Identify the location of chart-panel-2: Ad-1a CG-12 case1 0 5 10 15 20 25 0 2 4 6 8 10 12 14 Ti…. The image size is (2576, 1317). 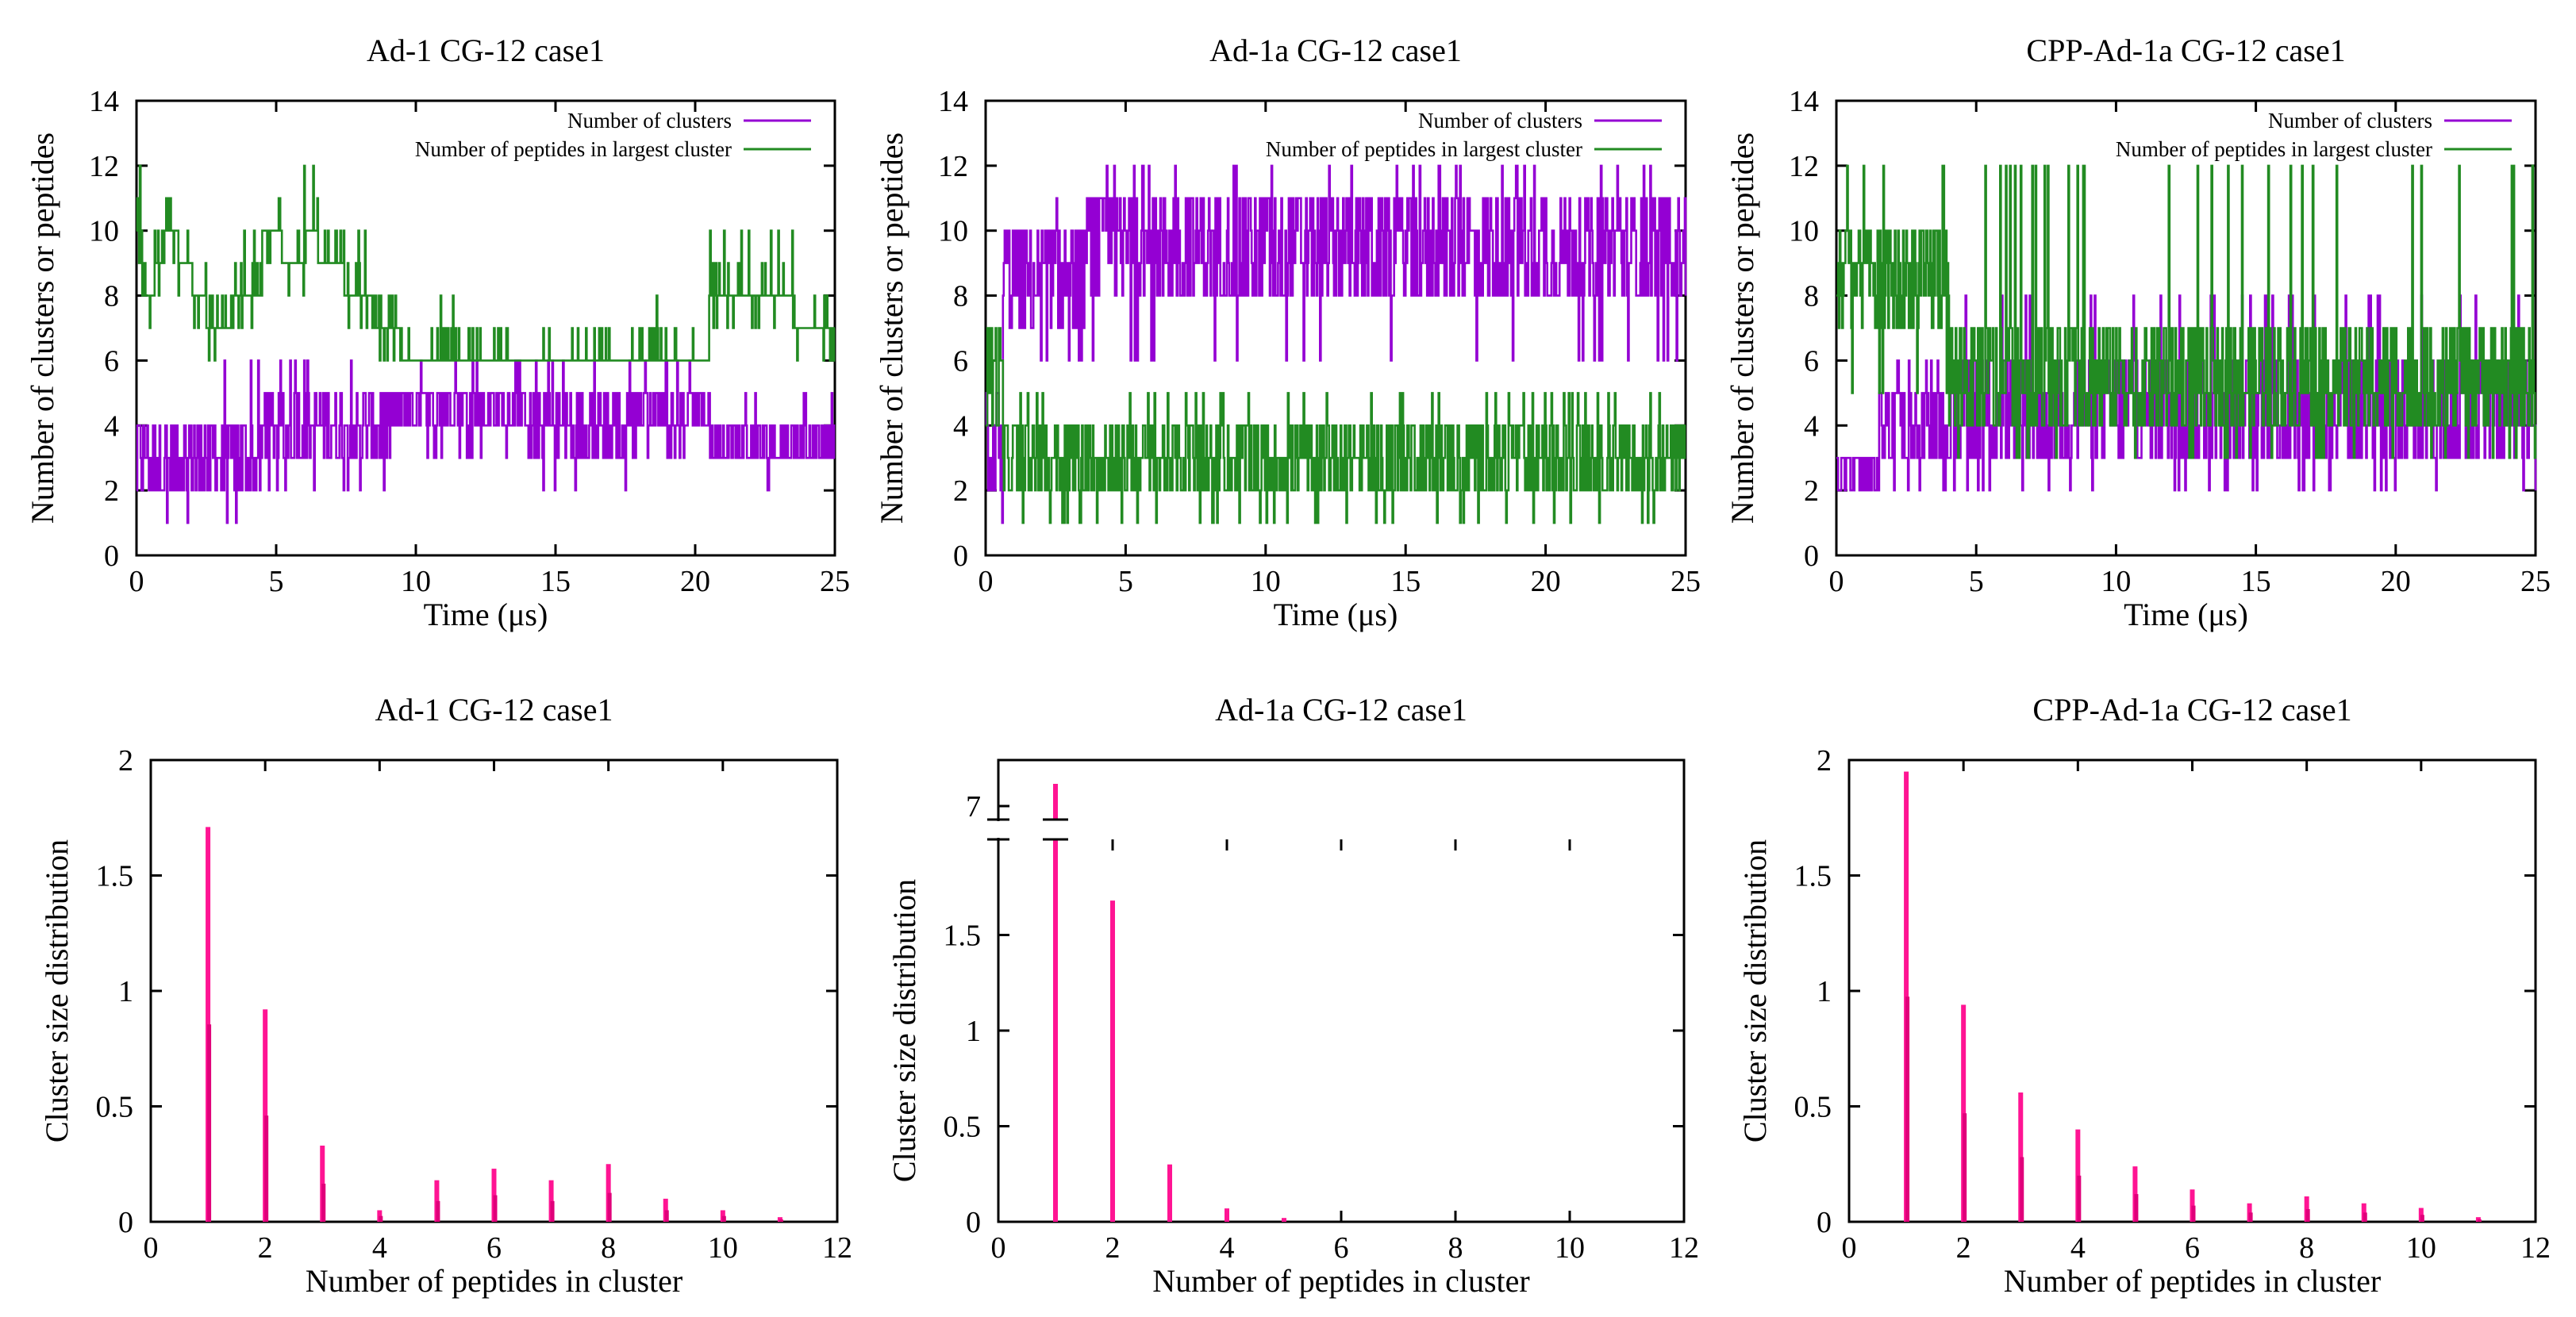
(1287, 332).